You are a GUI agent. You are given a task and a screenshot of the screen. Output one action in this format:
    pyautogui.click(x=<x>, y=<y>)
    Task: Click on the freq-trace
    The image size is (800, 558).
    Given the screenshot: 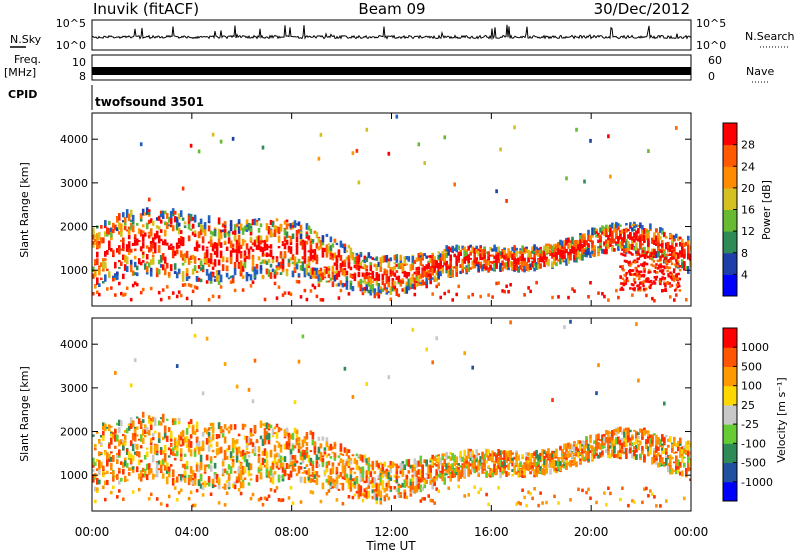 What is the action you would take?
    pyautogui.click(x=391, y=71)
    